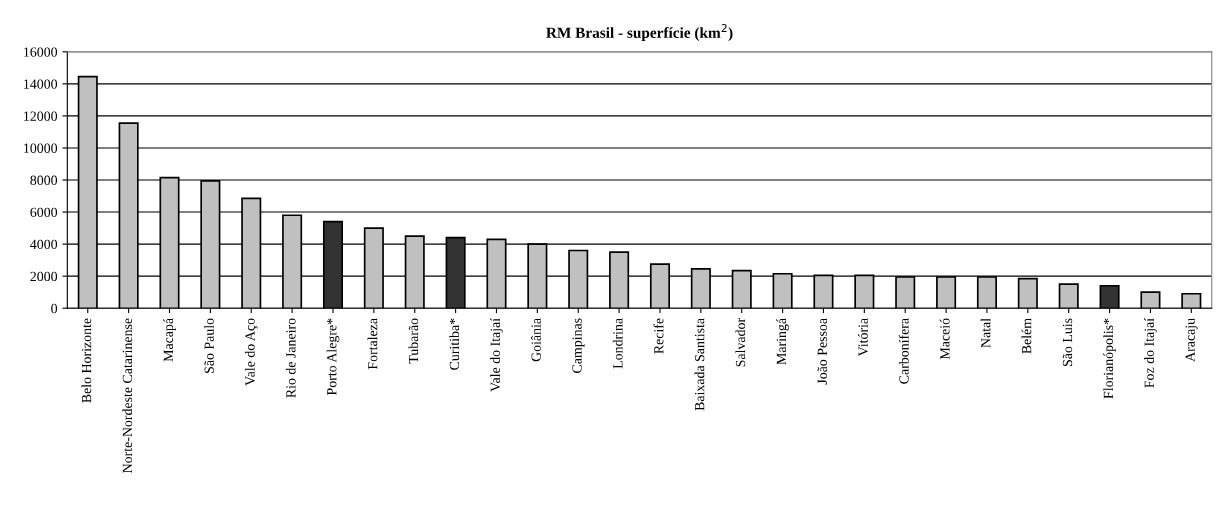 Image resolution: width=1224 pixels, height=518 pixels. What do you see at coordinates (454, 344) in the screenshot?
I see `x-tick-label: Curitiba*` at bounding box center [454, 344].